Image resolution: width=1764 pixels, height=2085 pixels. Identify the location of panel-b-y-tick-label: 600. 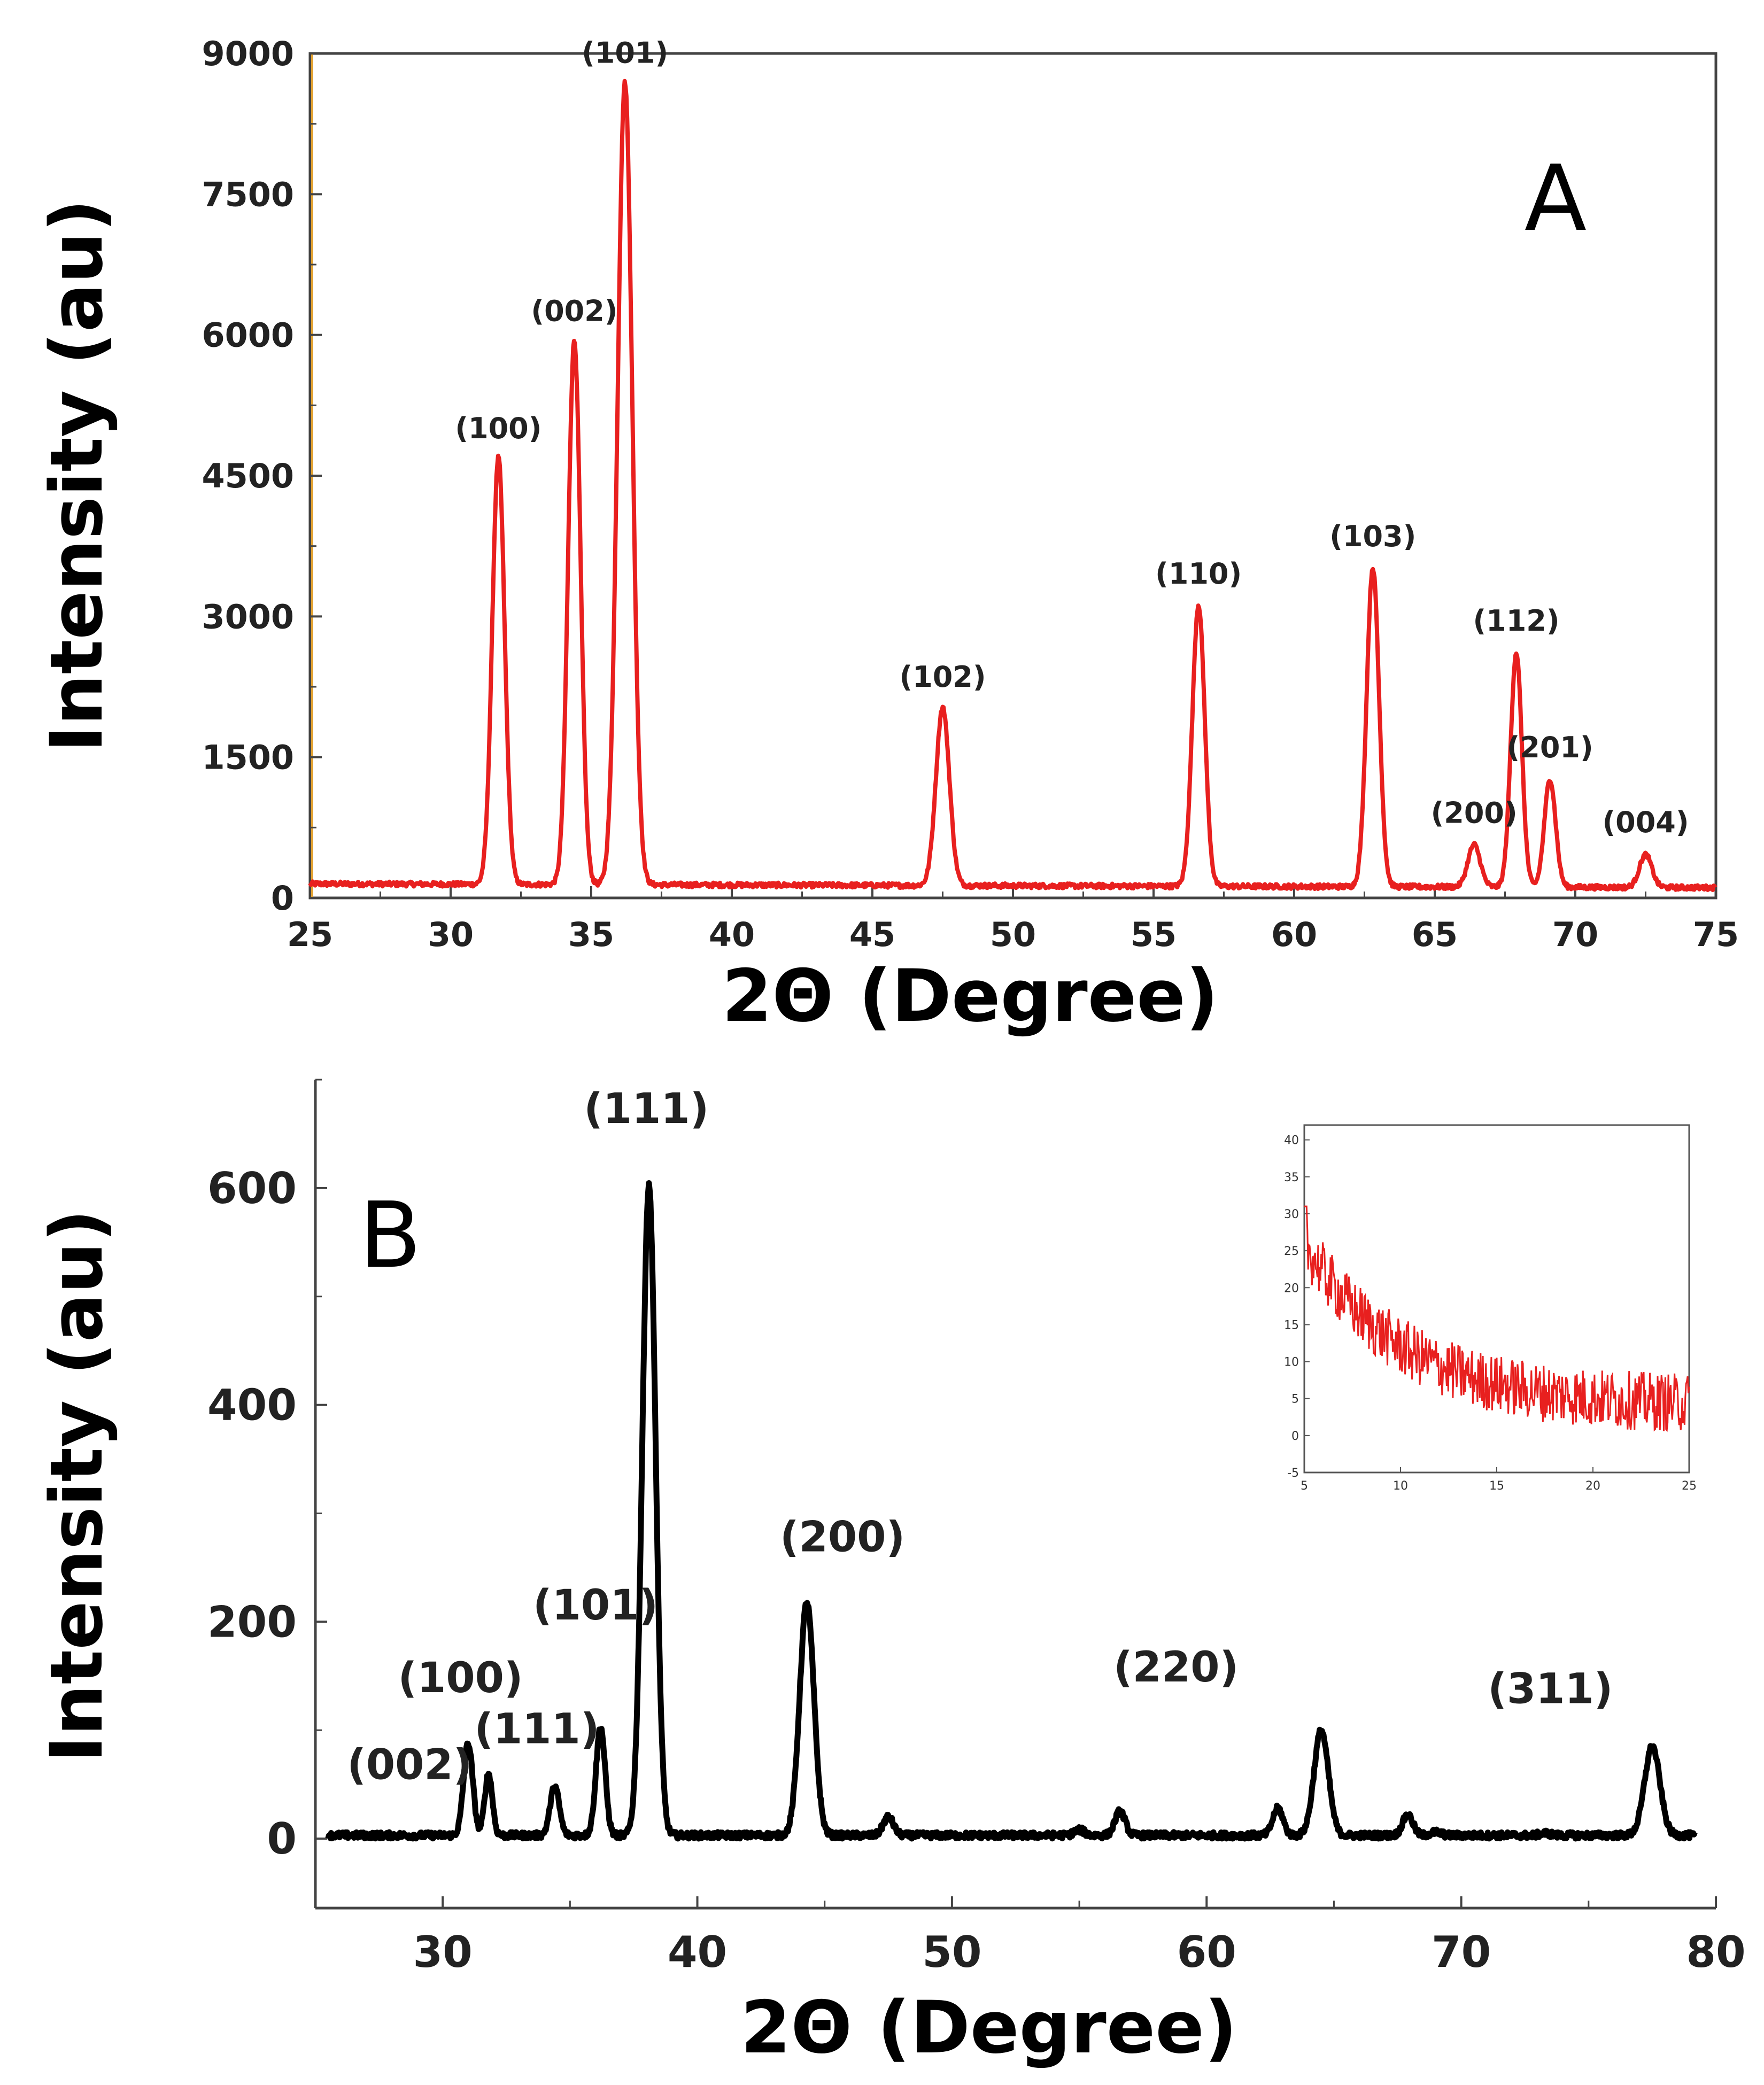
(252, 1188).